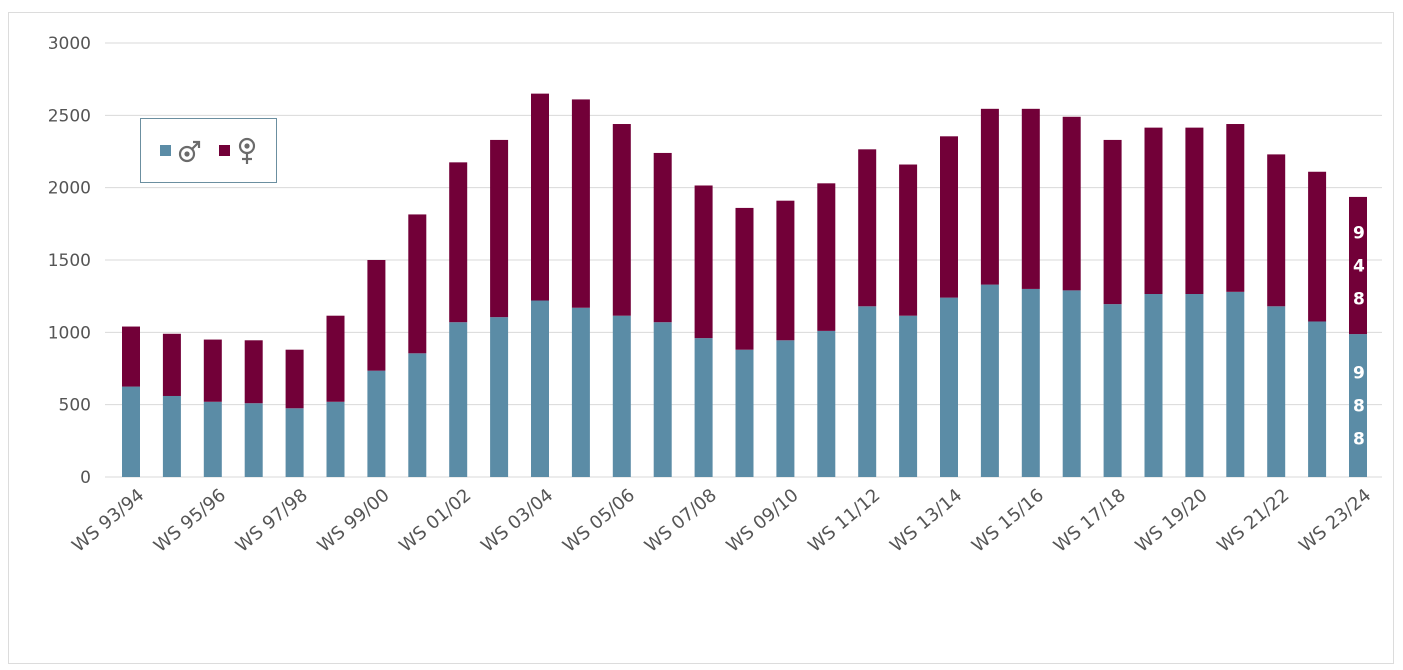 This screenshot has width=1403, height=670. Describe the element at coordinates (681, 521) in the screenshot. I see `x-tick-label: WS 07/08` at that location.